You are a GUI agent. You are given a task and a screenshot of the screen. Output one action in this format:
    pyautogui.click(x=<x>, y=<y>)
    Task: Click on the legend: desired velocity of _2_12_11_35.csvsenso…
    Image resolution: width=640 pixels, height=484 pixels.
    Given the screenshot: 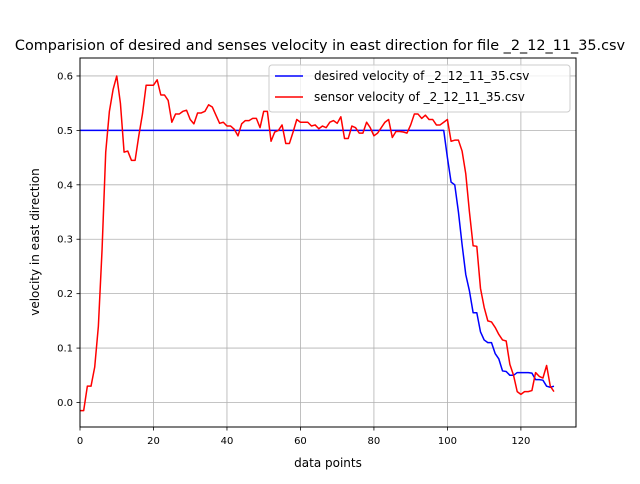 What is the action you would take?
    pyautogui.click(x=419, y=88)
    